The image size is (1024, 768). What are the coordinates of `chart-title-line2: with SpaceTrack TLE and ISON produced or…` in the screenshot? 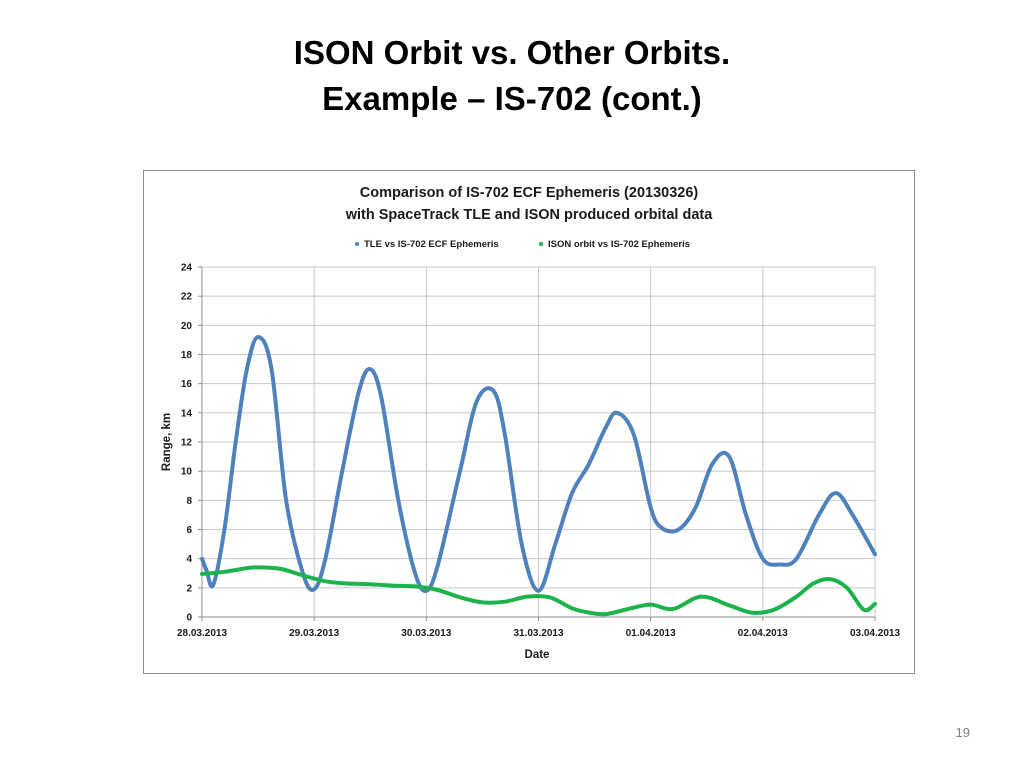 It's located at (529, 215).